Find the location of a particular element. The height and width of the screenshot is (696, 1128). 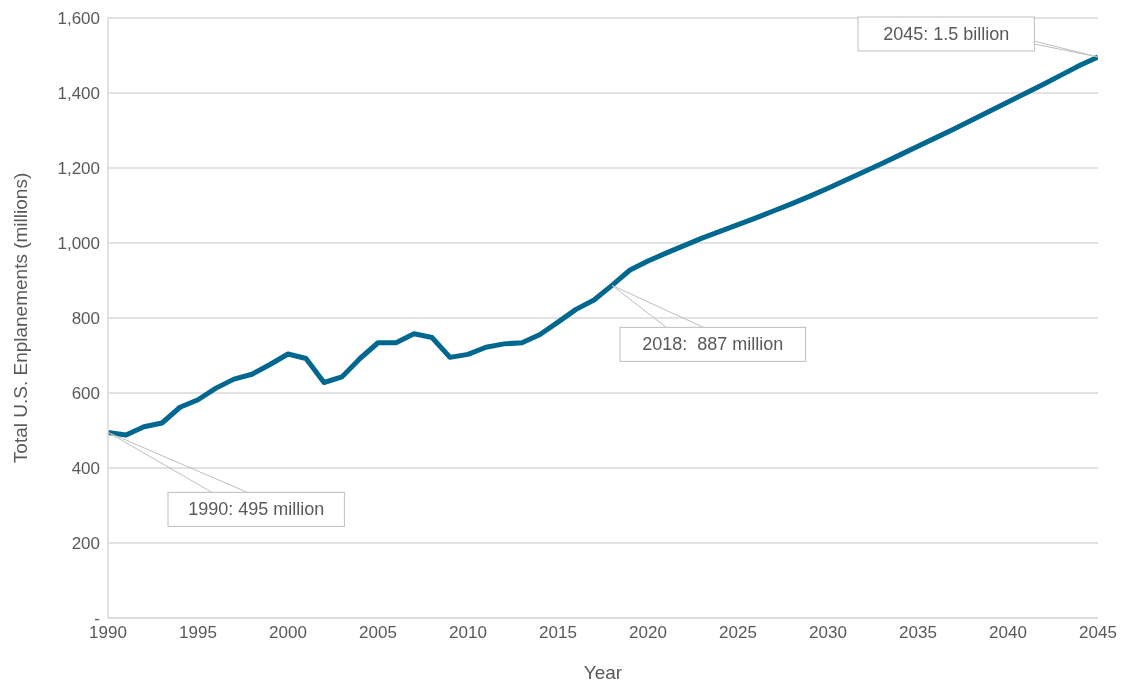

x-tick-label: 2005 is located at coordinates (378, 633).